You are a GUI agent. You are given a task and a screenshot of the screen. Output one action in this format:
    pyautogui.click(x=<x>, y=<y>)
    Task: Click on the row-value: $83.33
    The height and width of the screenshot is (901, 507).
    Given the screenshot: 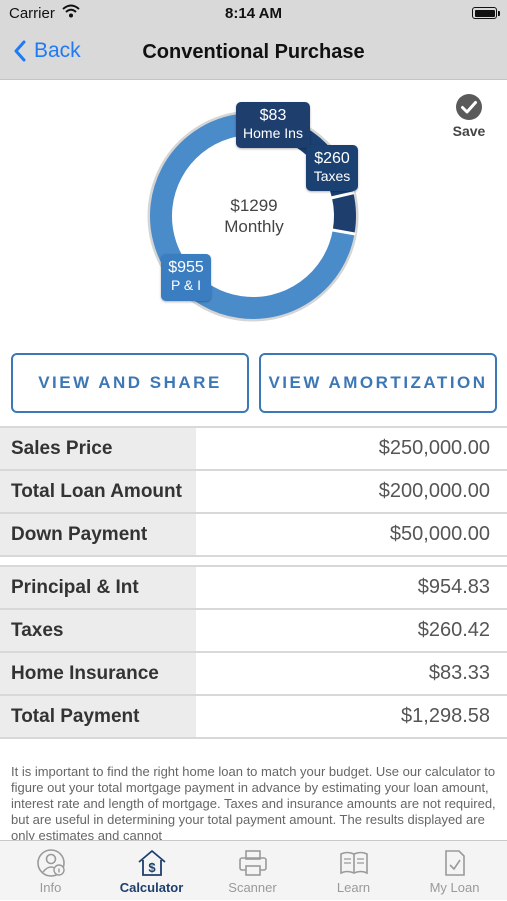 What is the action you would take?
    pyautogui.click(x=459, y=673)
    